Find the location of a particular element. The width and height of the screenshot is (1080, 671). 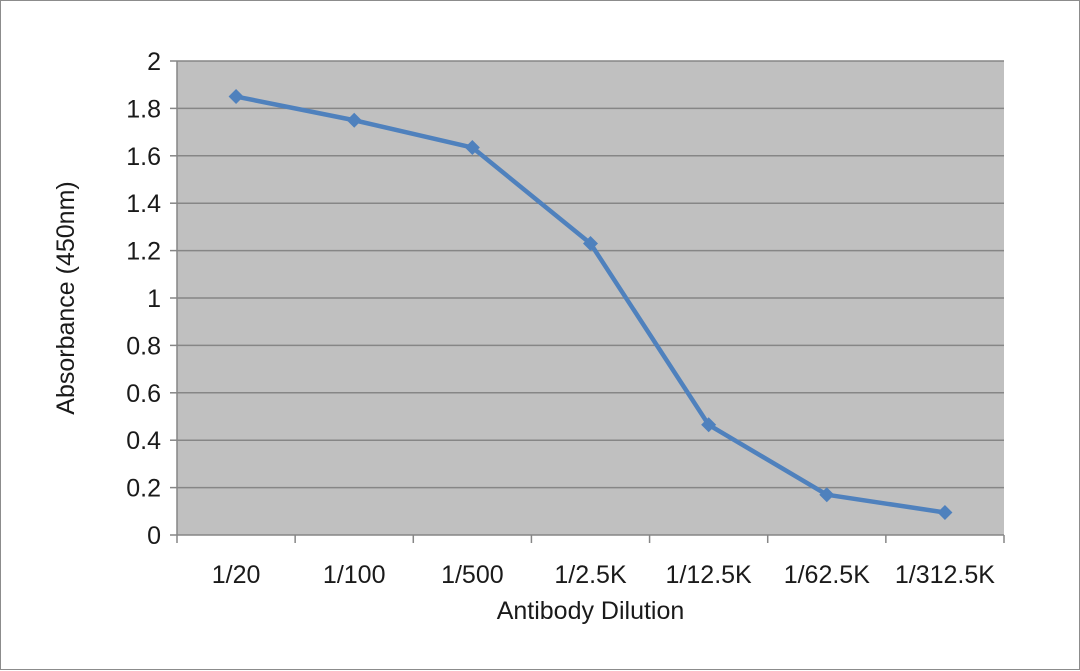

x-axis-title: Antibody Dilution is located at coordinates (591, 611).